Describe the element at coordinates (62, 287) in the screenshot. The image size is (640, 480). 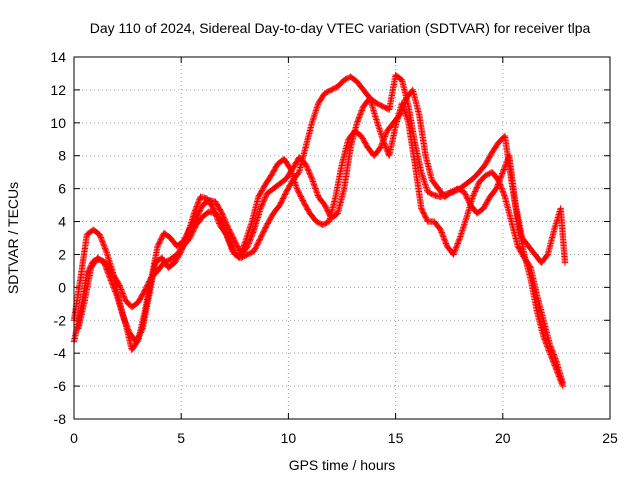
I see `y-tick-label-0: 0` at that location.